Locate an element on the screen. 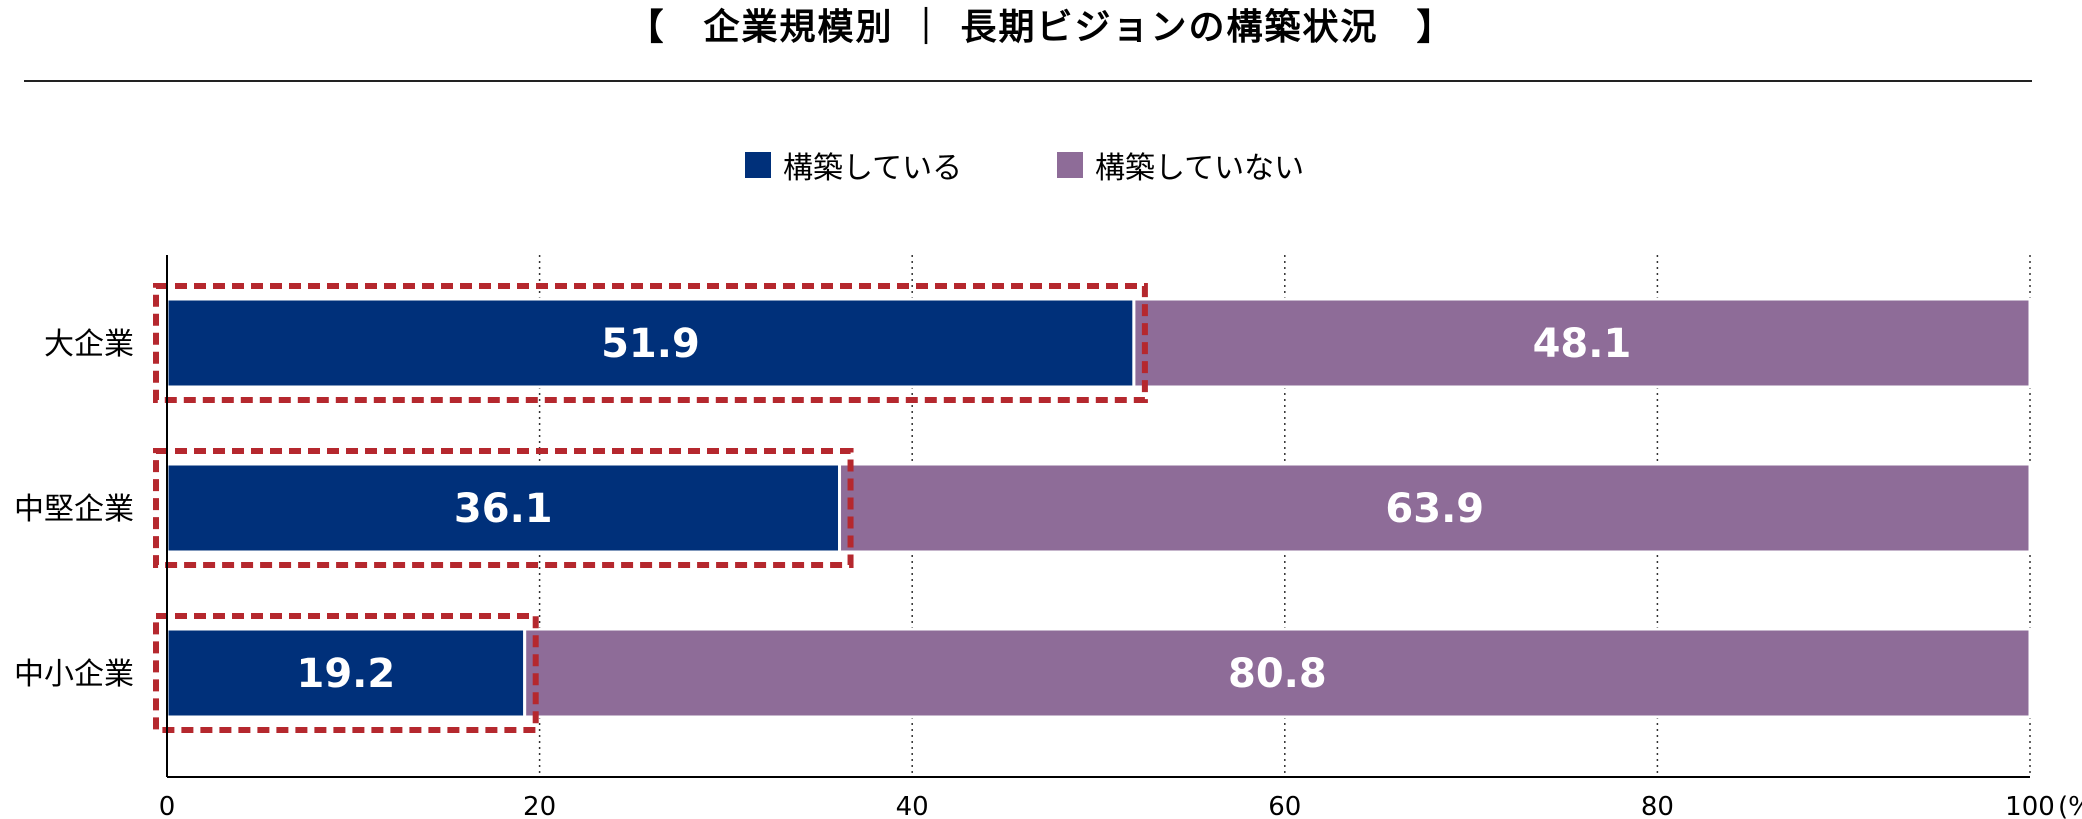 This screenshot has height=819, width=2082. bar-value-label: 36.1 is located at coordinates (503, 509).